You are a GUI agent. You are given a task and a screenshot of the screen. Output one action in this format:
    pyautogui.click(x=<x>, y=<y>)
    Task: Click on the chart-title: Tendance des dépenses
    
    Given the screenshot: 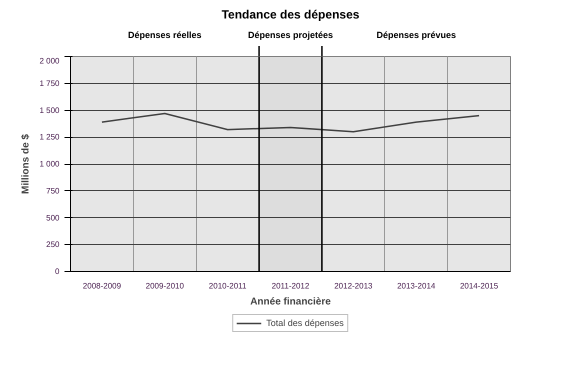 What is the action you would take?
    pyautogui.click(x=291, y=15)
    